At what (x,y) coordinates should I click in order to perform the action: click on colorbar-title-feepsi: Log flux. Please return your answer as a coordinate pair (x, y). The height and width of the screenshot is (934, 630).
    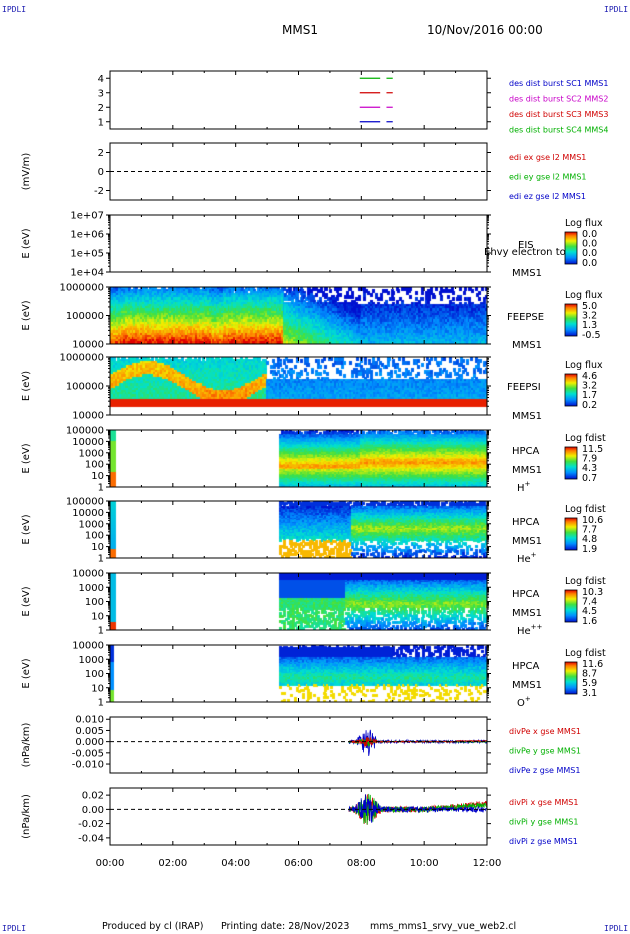
    Looking at the image, I should click on (584, 365).